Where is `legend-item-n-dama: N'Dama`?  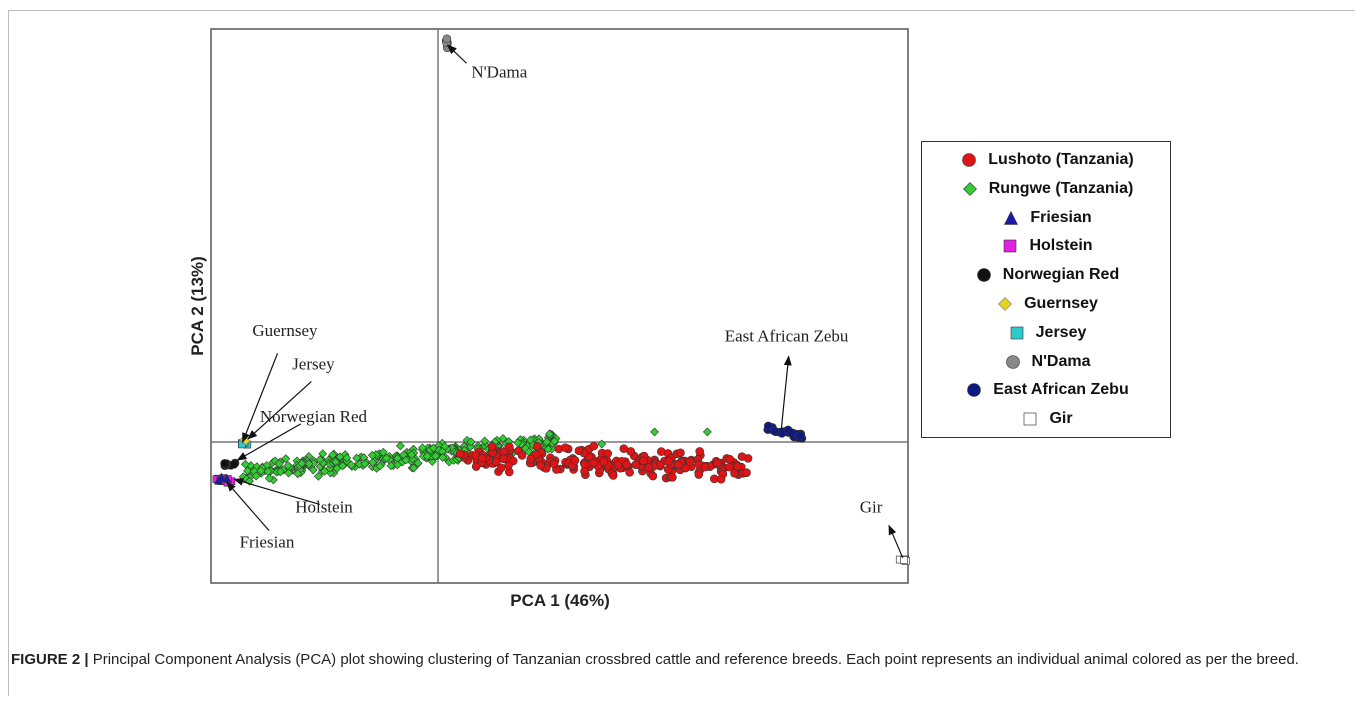
legend-item-n-dama: N'Dama is located at coordinates (1047, 362).